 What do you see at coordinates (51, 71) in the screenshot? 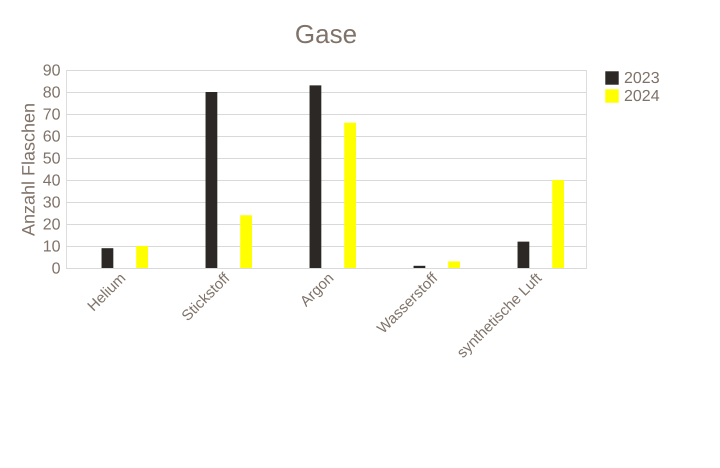
I see `y-tick-label: 90` at bounding box center [51, 71].